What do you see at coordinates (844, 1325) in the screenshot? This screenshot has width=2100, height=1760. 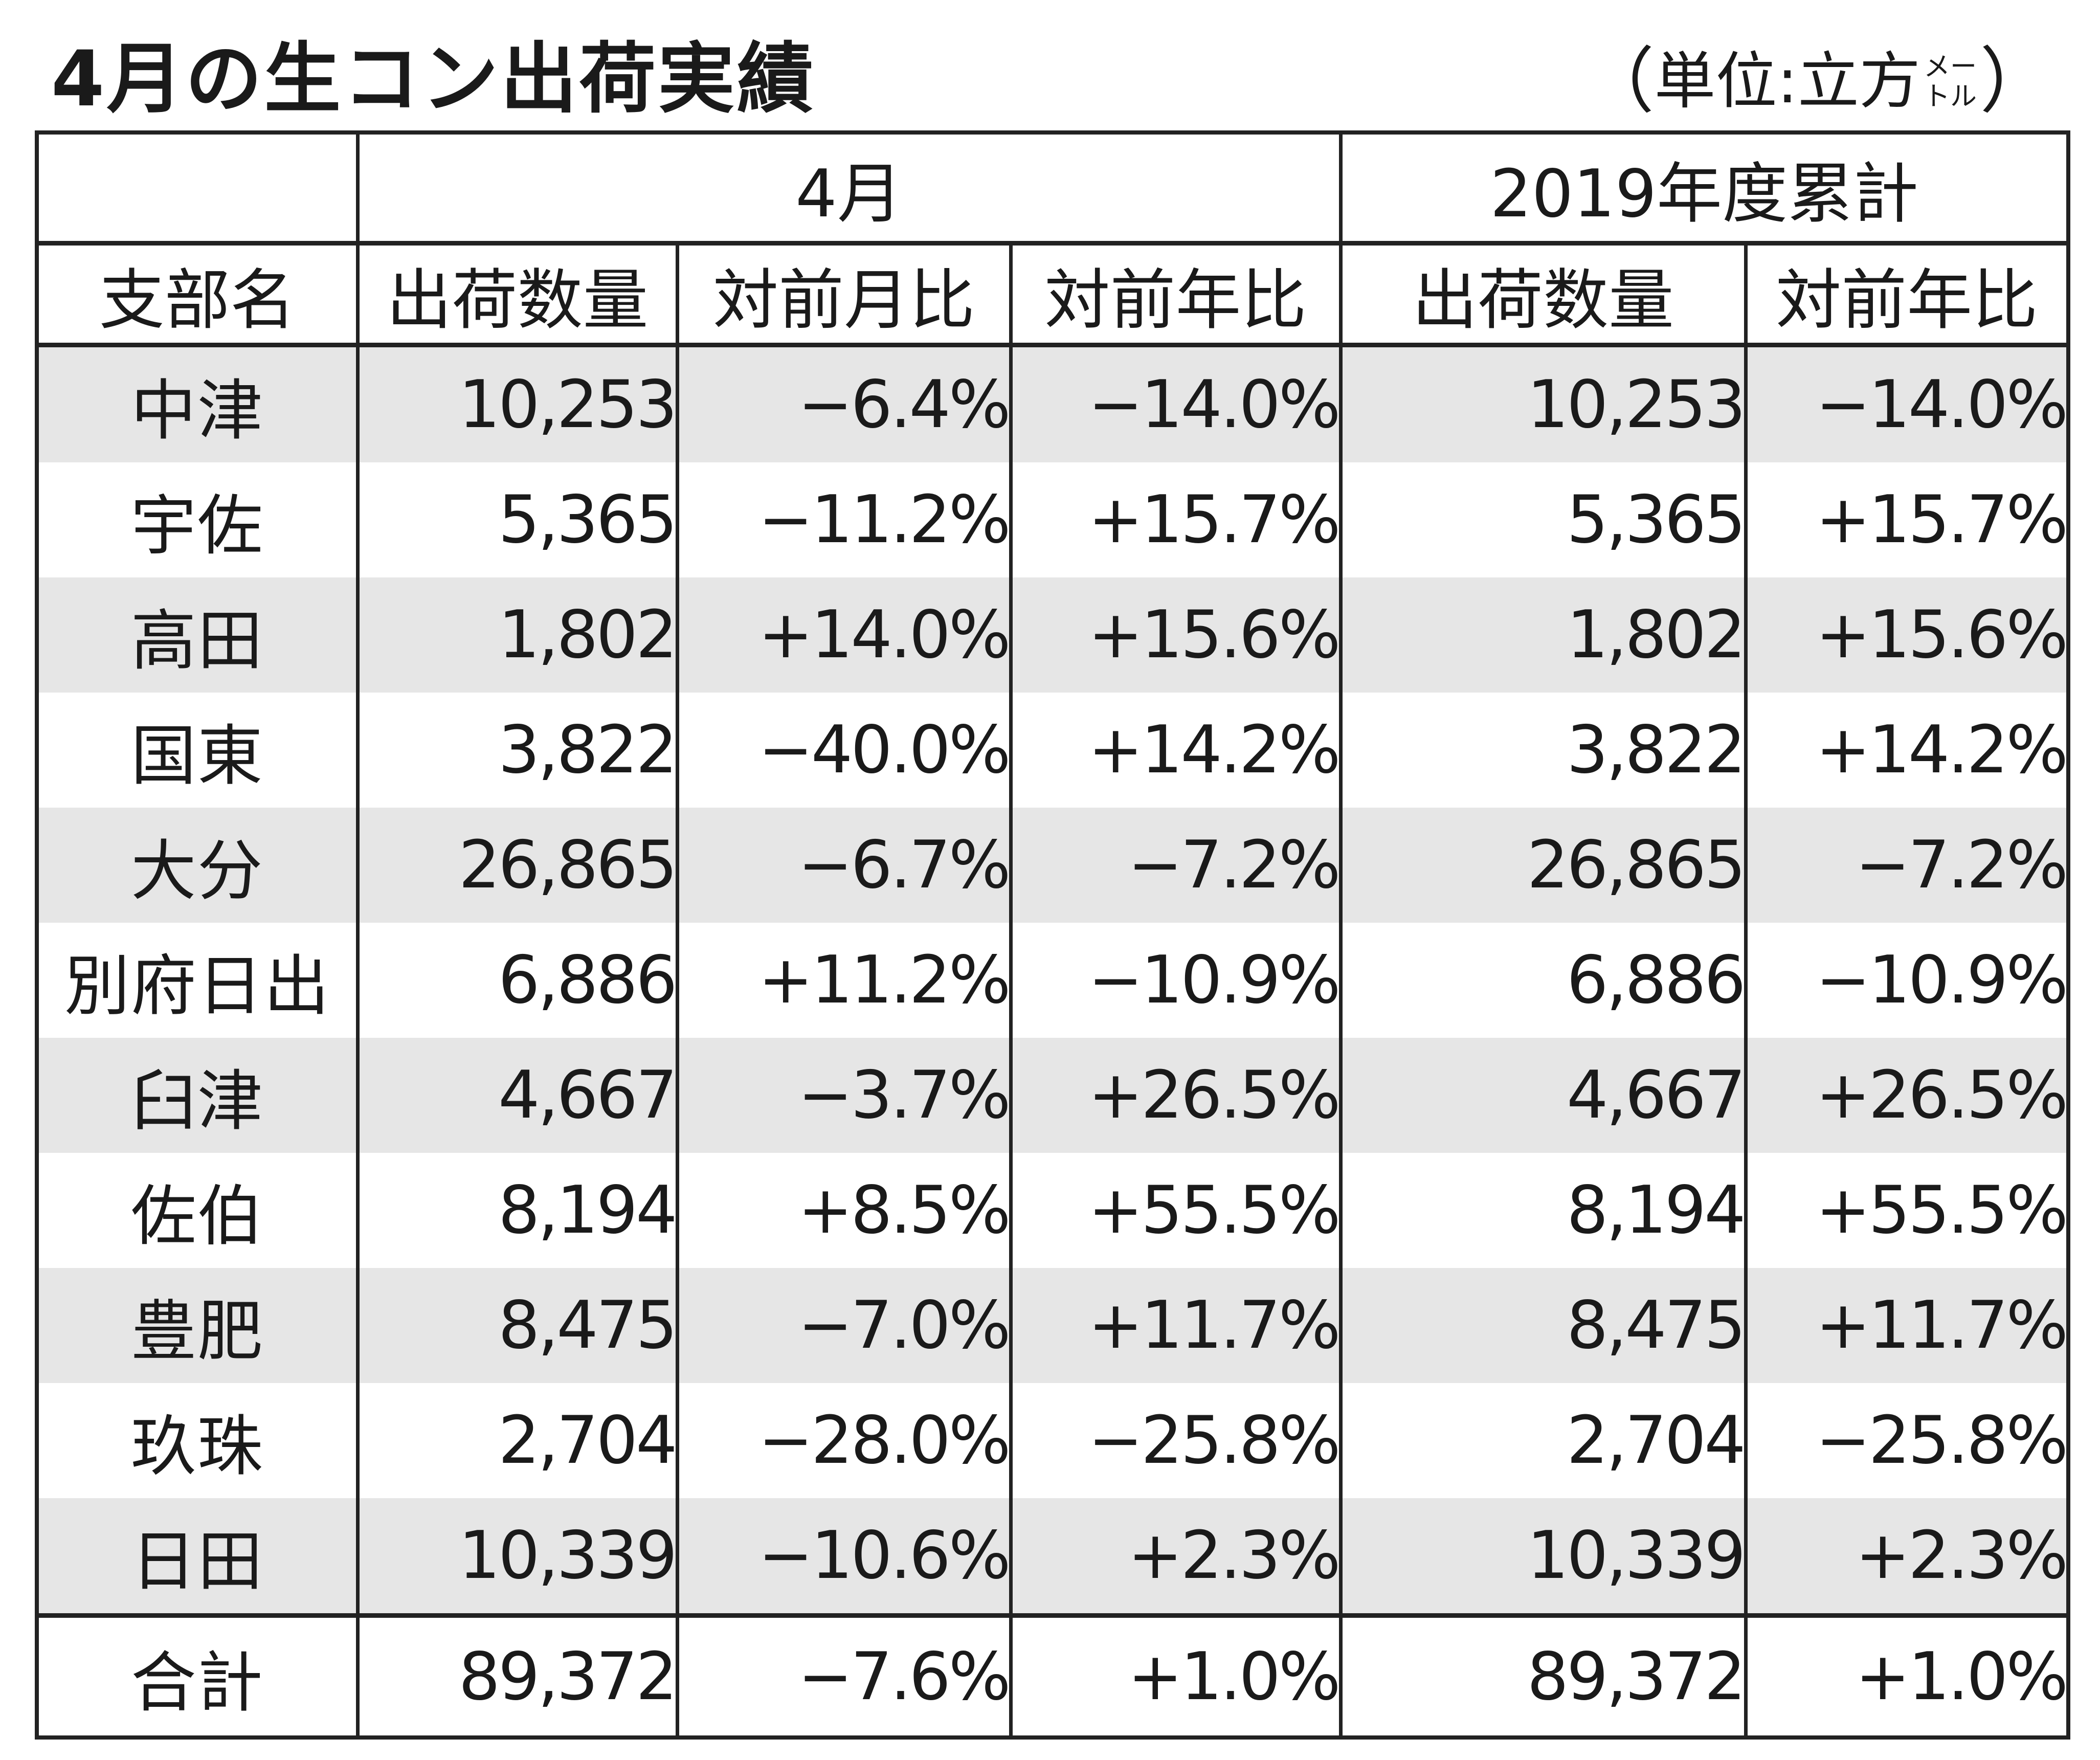 I see `apr-mom-cell: −7.0%` at bounding box center [844, 1325].